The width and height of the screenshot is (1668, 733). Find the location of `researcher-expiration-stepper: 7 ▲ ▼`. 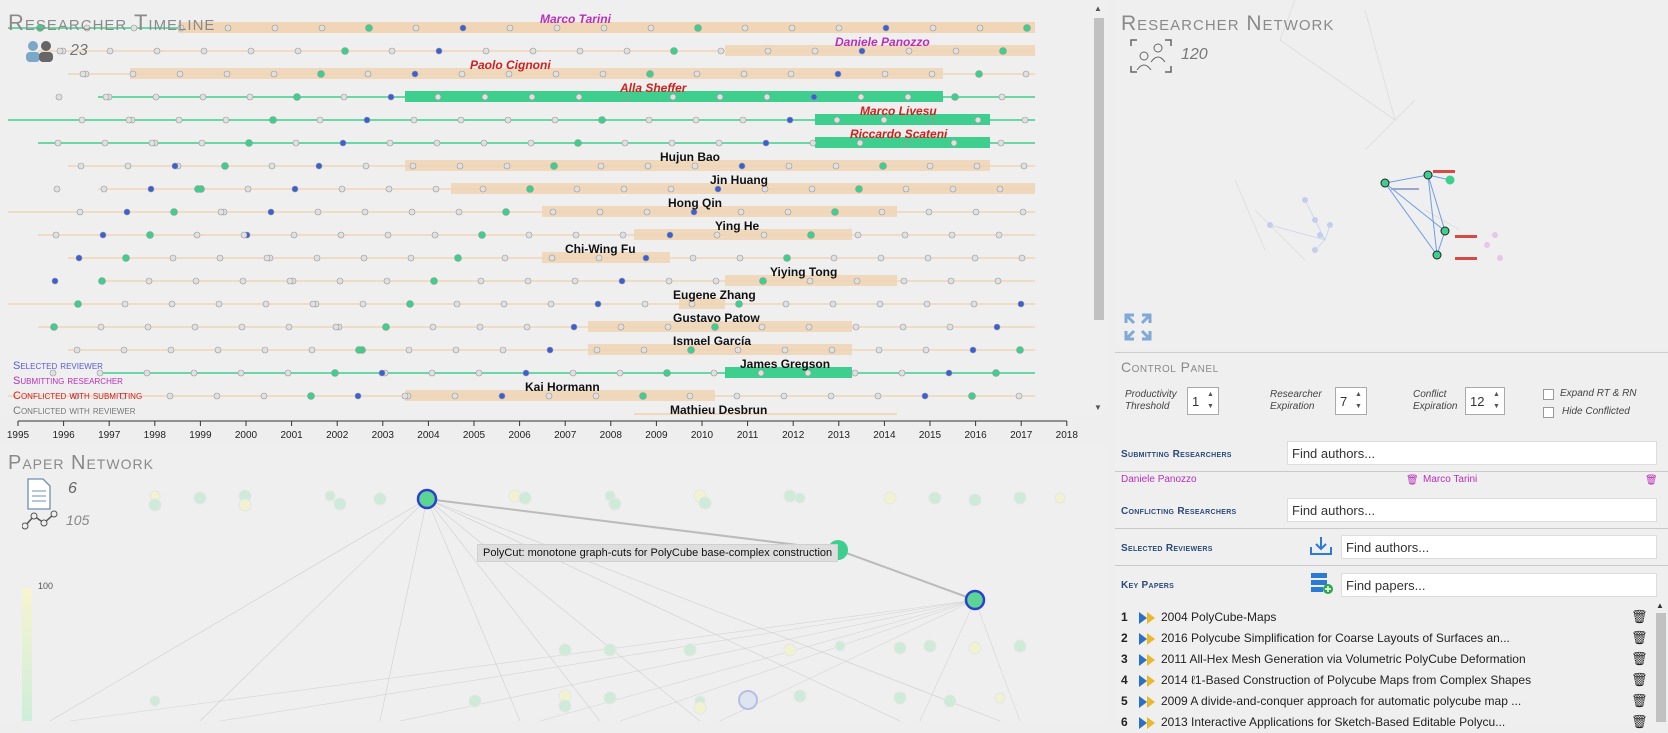

researcher-expiration-stepper: 7 ▲ ▼ is located at coordinates (1351, 401).